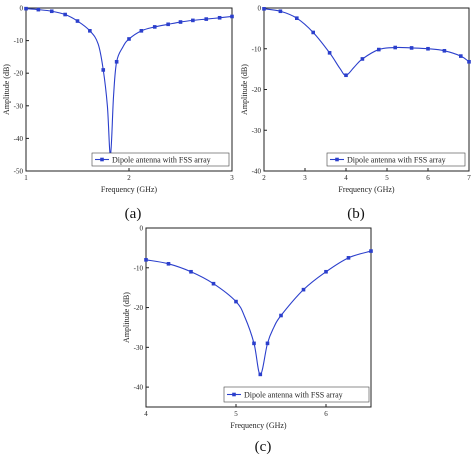 The height and width of the screenshot is (456, 474). Describe the element at coordinates (356, 214) in the screenshot. I see `panel-label: (b)` at that location.